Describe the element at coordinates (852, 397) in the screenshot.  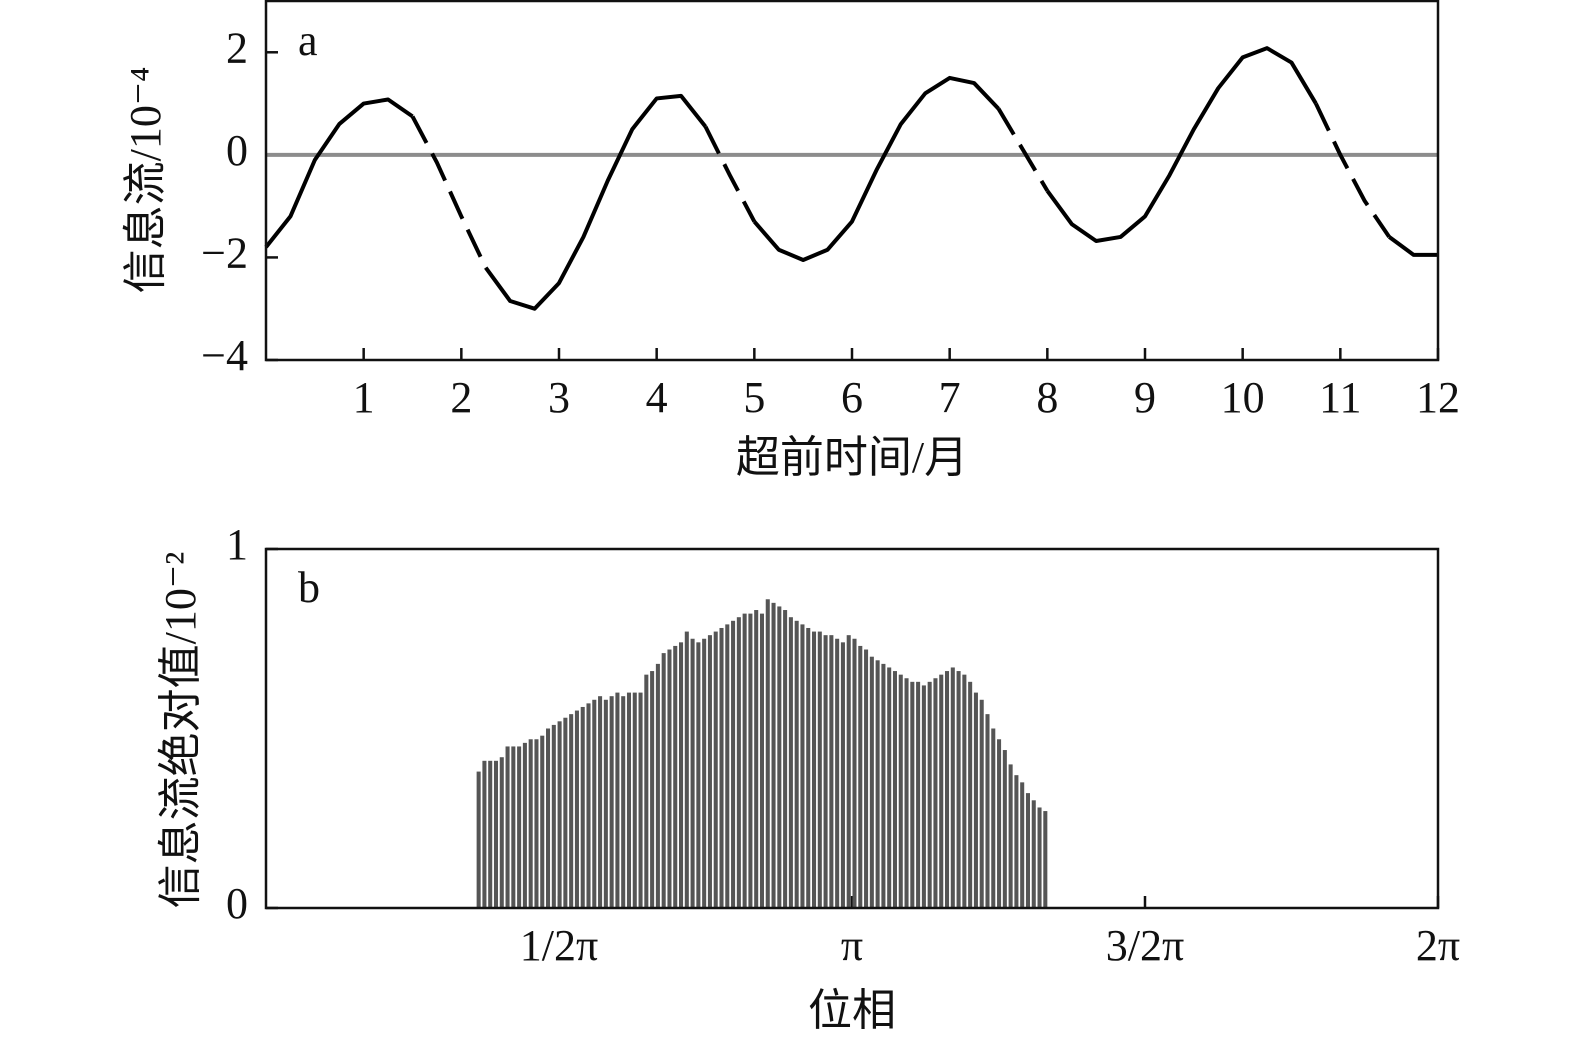
I see `x-tick-label: 6` at that location.